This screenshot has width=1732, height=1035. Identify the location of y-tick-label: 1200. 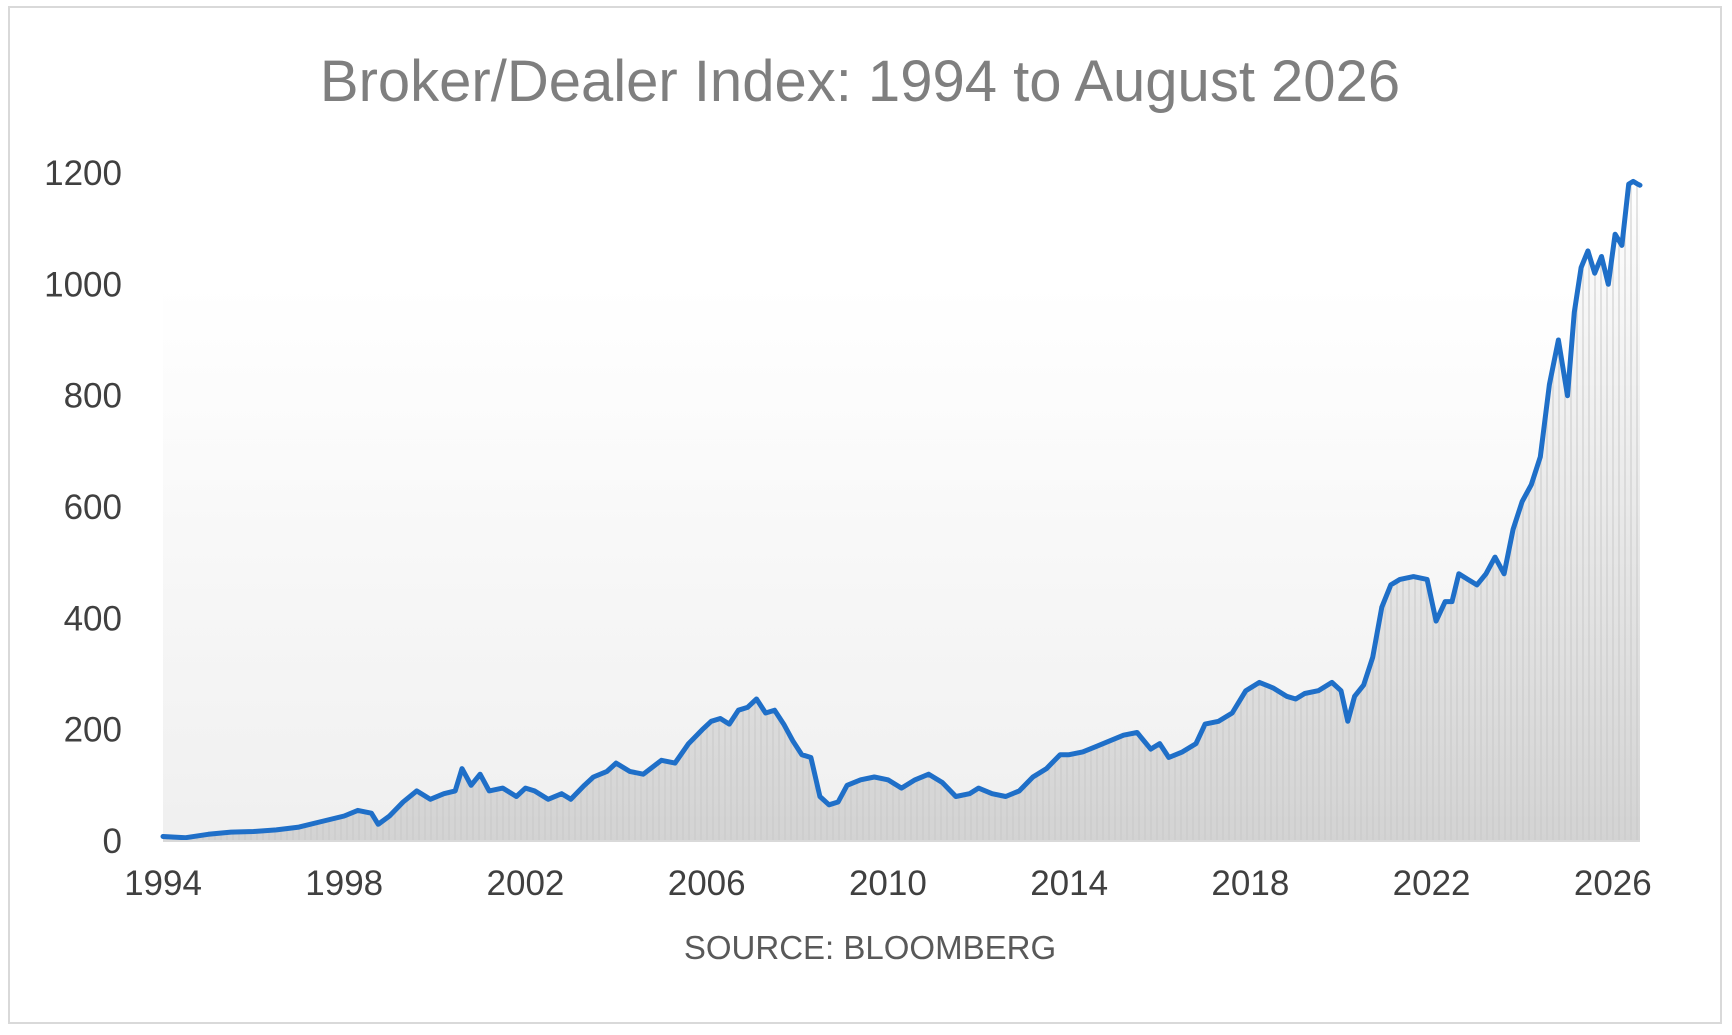
(83, 173).